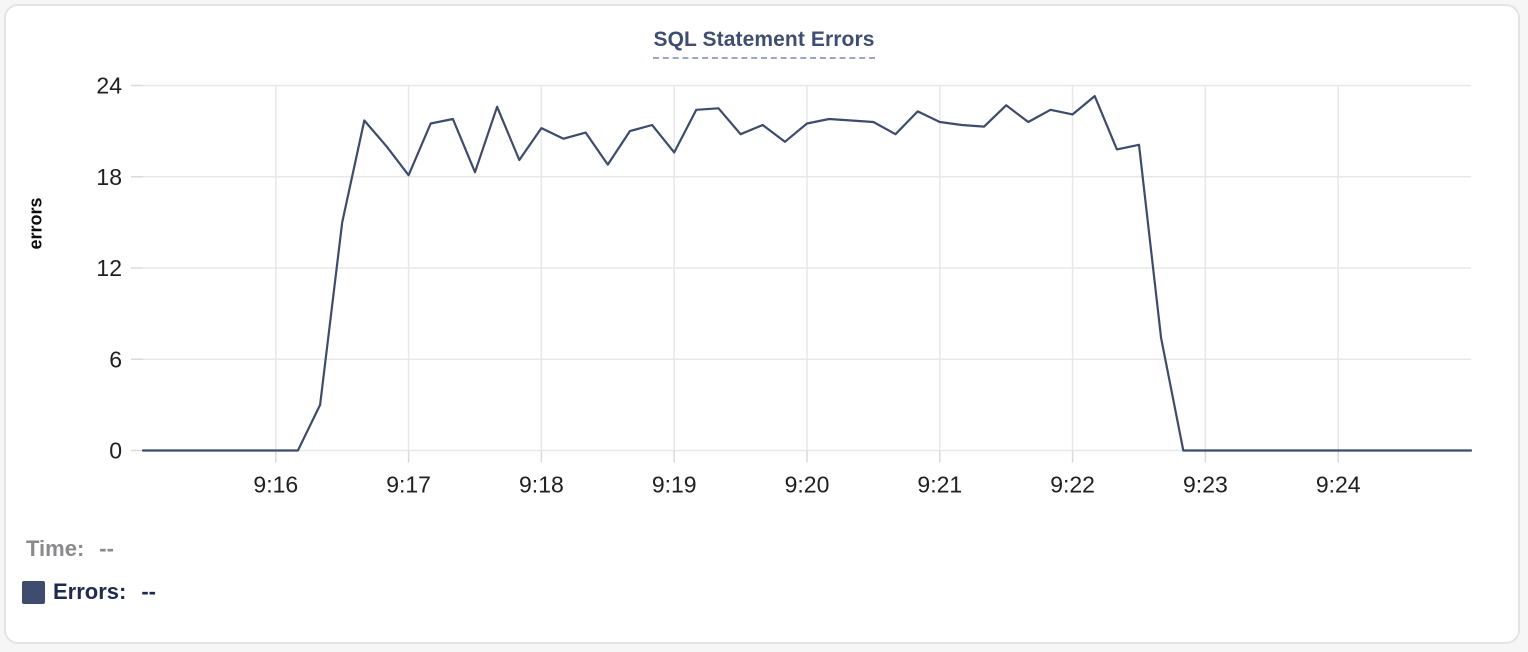  Describe the element at coordinates (939, 485) in the screenshot. I see `x-tick-label: 9:21` at that location.